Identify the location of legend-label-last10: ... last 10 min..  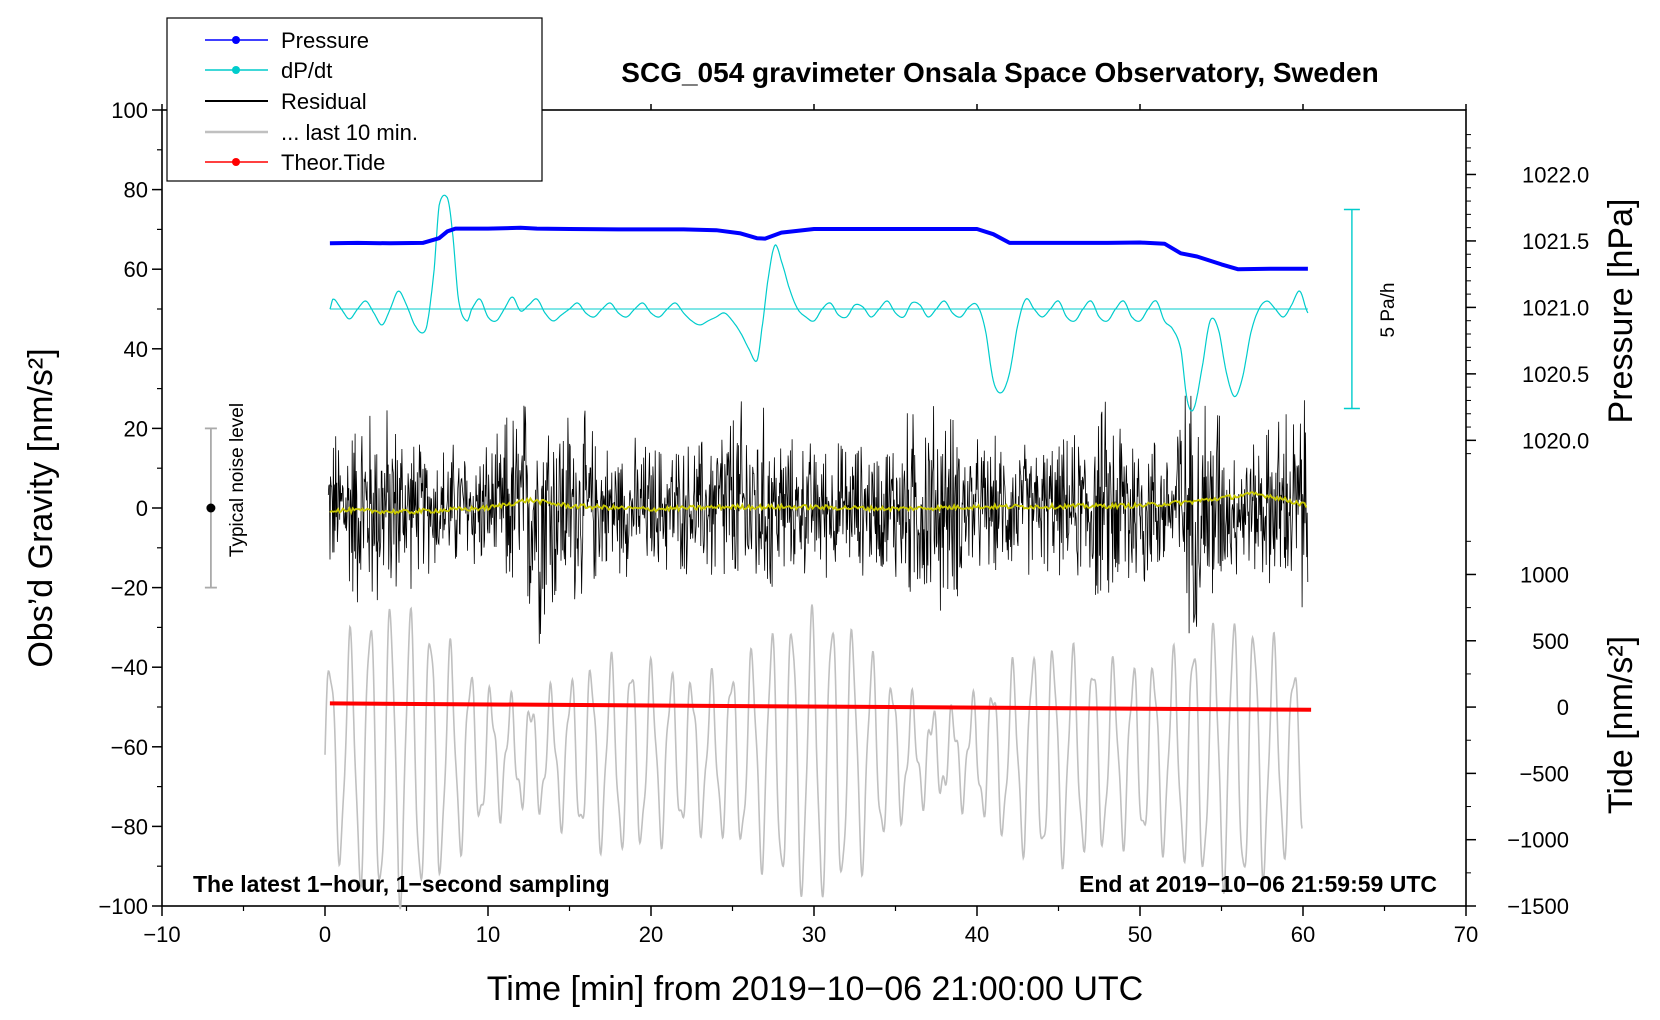
(349, 132).